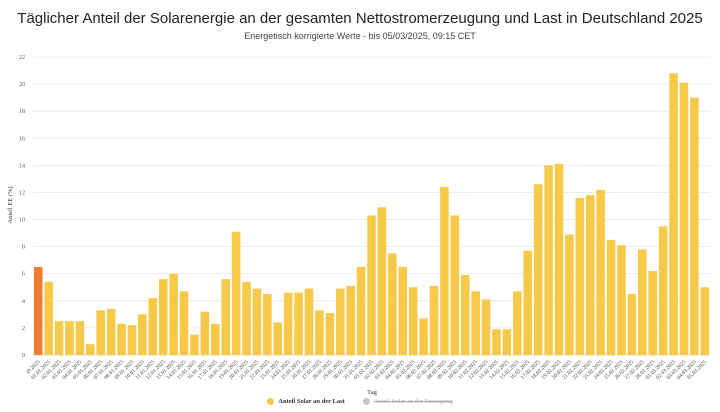  I want to click on y-tick-label: 6, so click(23, 275).